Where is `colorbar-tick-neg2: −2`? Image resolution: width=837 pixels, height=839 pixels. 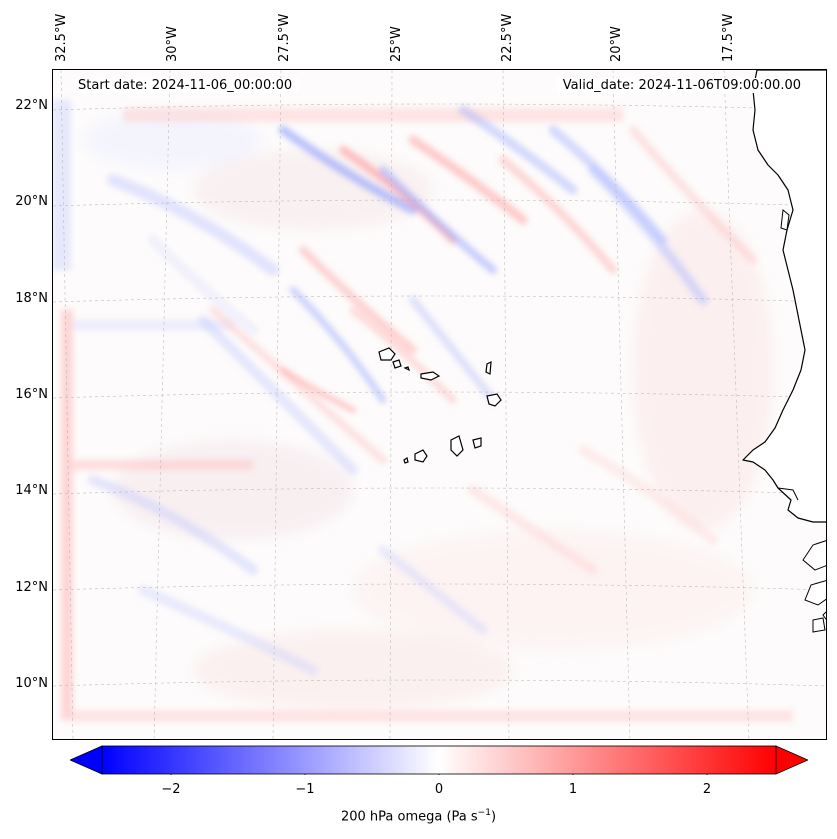
colorbar-tick-neg2: −2 is located at coordinates (171, 789).